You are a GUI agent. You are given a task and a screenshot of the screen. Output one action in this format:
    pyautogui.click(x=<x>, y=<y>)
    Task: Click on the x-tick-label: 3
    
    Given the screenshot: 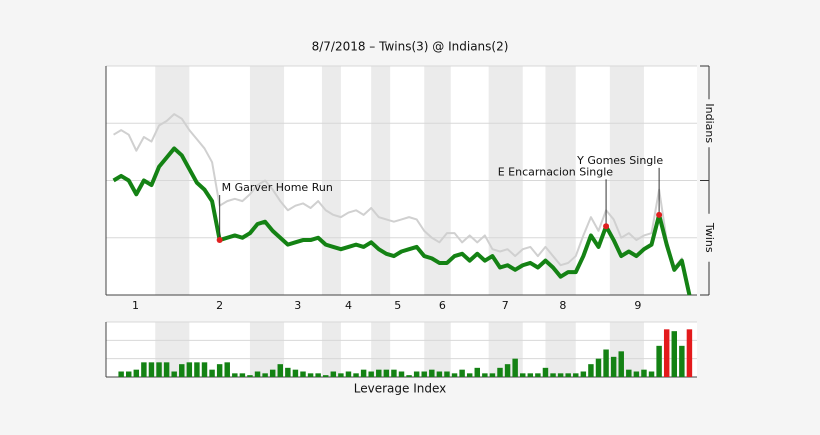 What is the action you would take?
    pyautogui.click(x=297, y=305)
    